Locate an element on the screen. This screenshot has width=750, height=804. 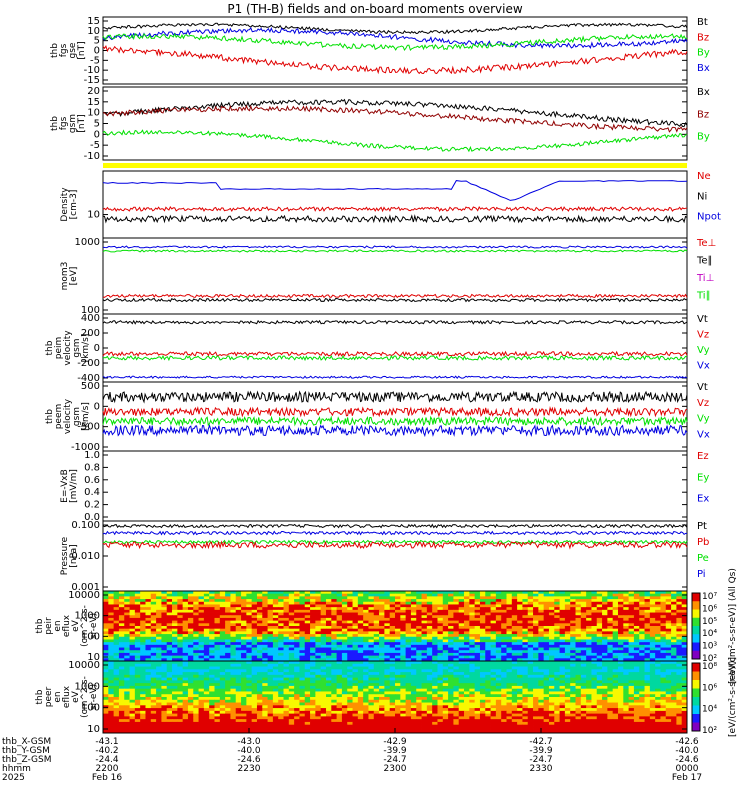
panel-6-legend-Vy: Vy is located at coordinates (703, 419).